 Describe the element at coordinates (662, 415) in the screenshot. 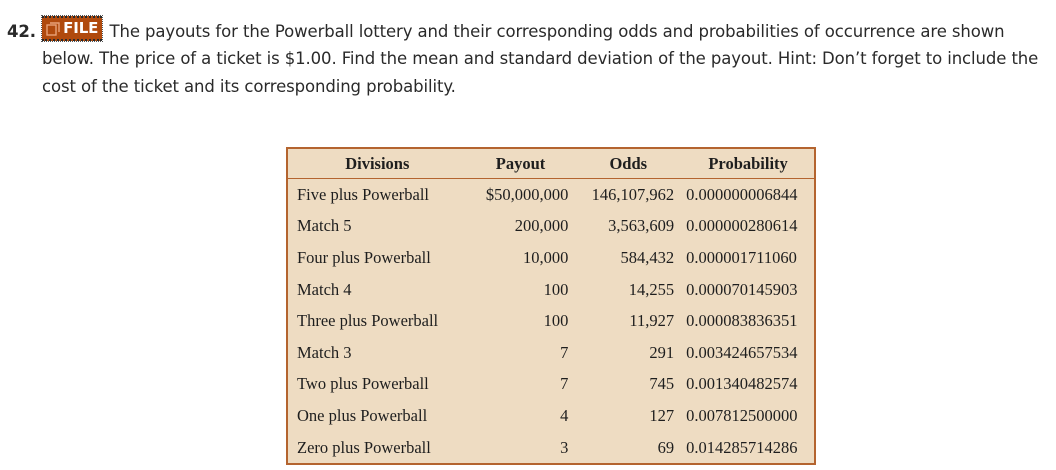

I see `odds-cell: 127` at that location.